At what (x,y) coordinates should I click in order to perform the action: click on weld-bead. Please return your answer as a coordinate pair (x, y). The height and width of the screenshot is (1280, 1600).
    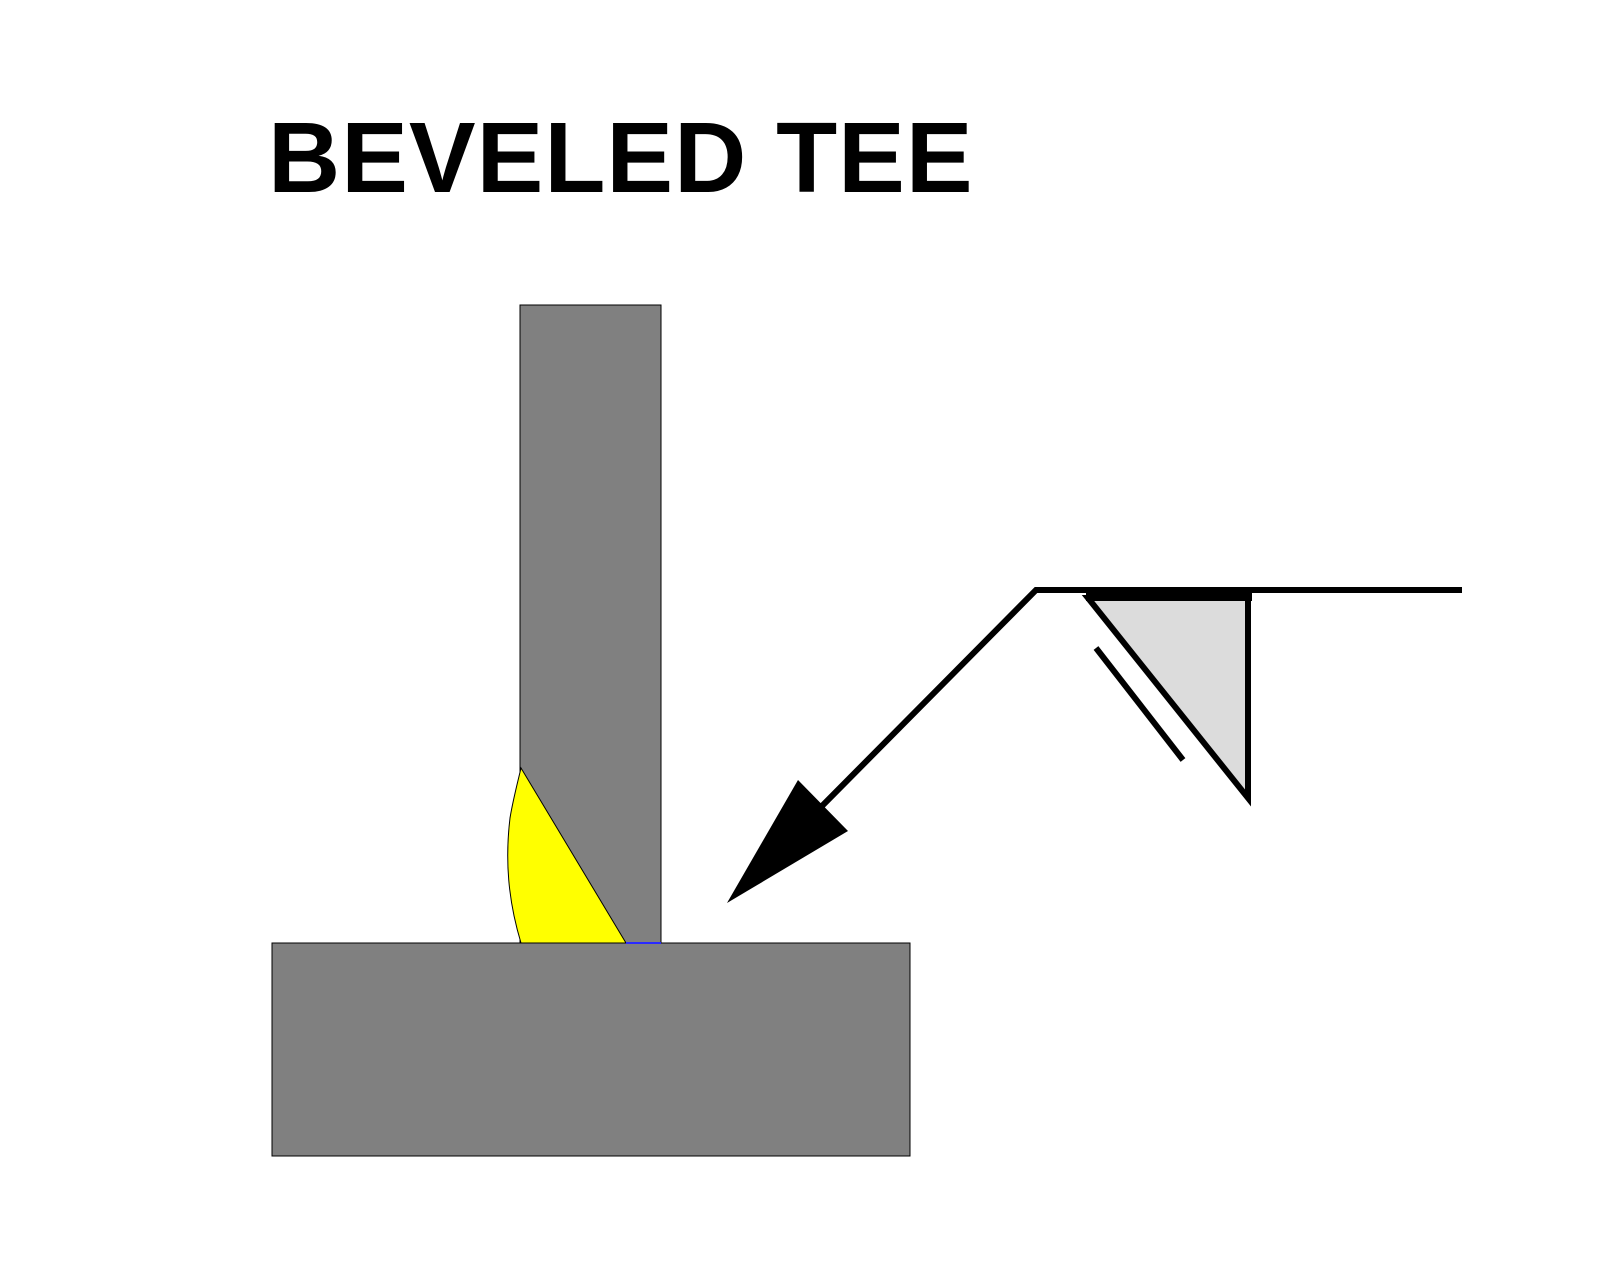
    Looking at the image, I should click on (567, 855).